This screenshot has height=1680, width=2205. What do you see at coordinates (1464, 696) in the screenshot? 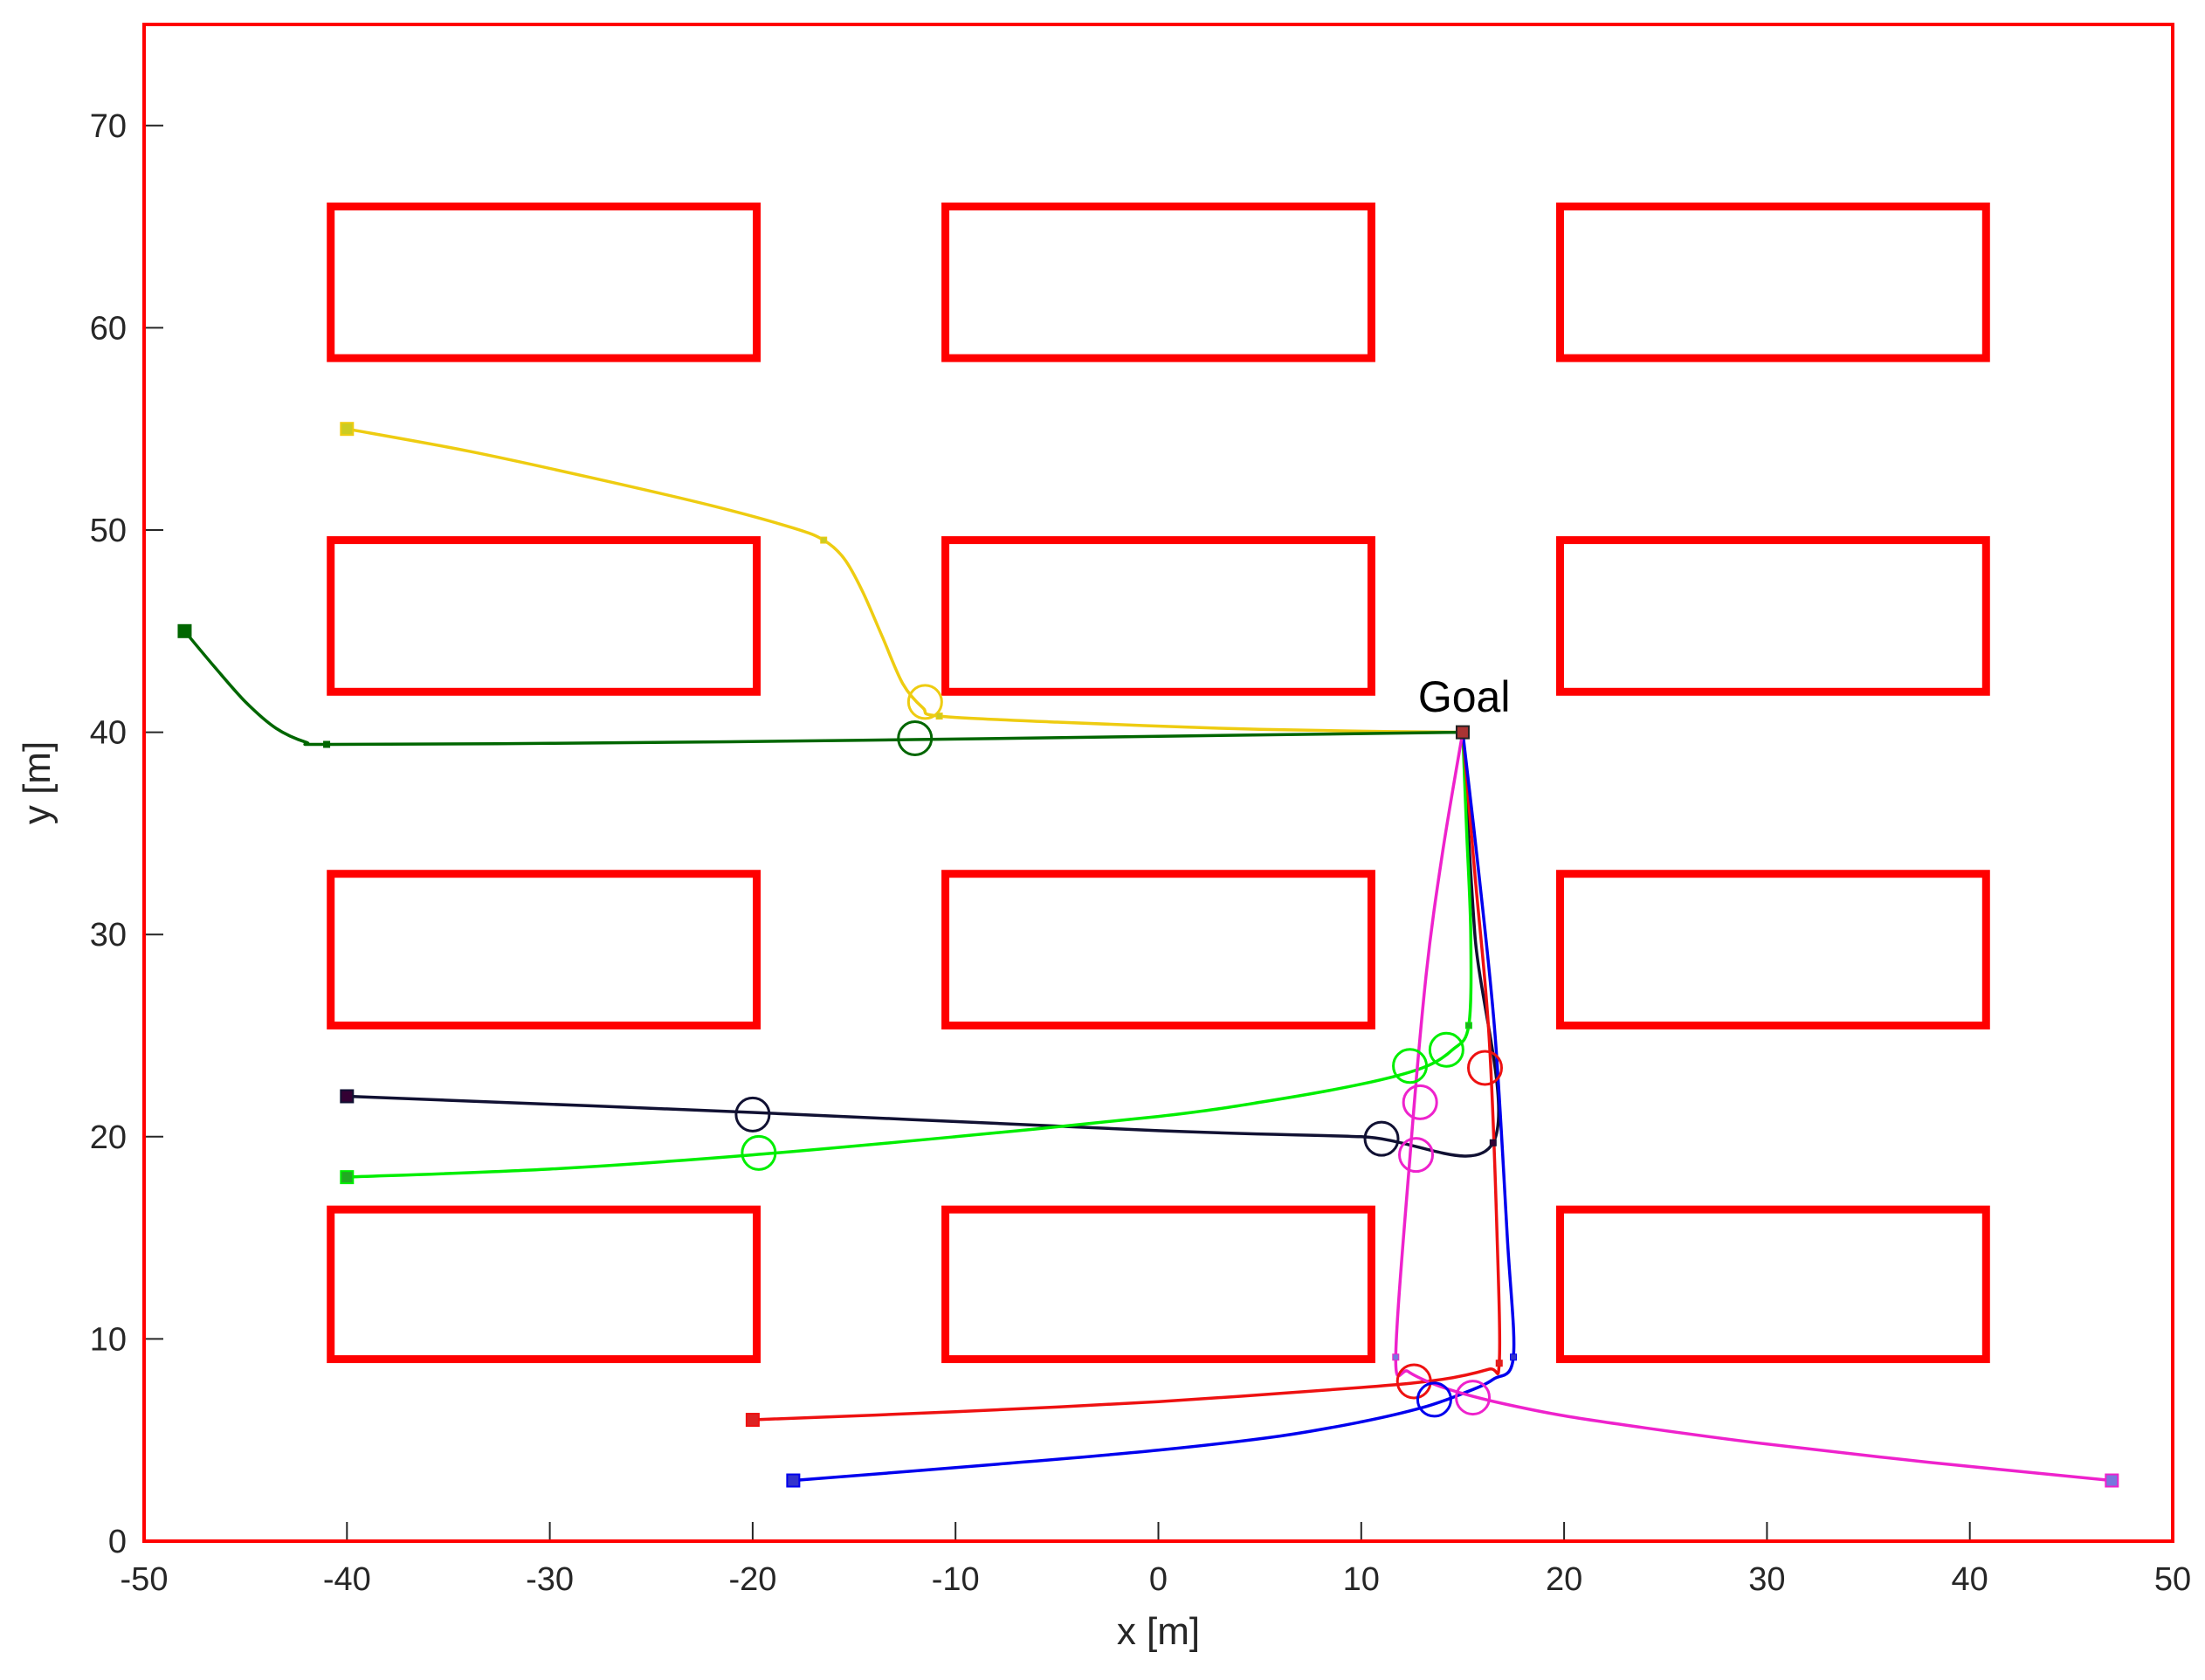
I see `goal-annotation: Goal` at bounding box center [1464, 696].